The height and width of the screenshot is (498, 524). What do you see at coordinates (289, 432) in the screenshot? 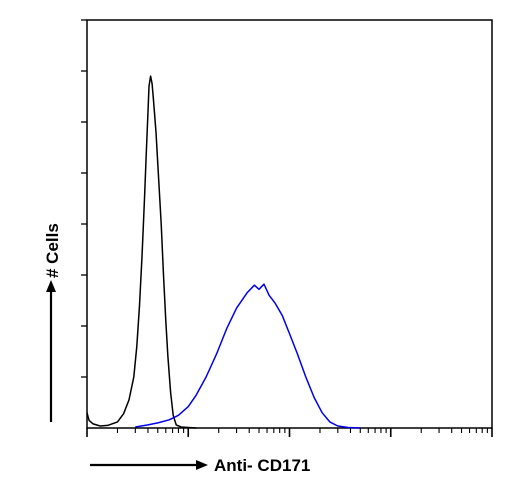
I see `x-axis-ticks` at bounding box center [289, 432].